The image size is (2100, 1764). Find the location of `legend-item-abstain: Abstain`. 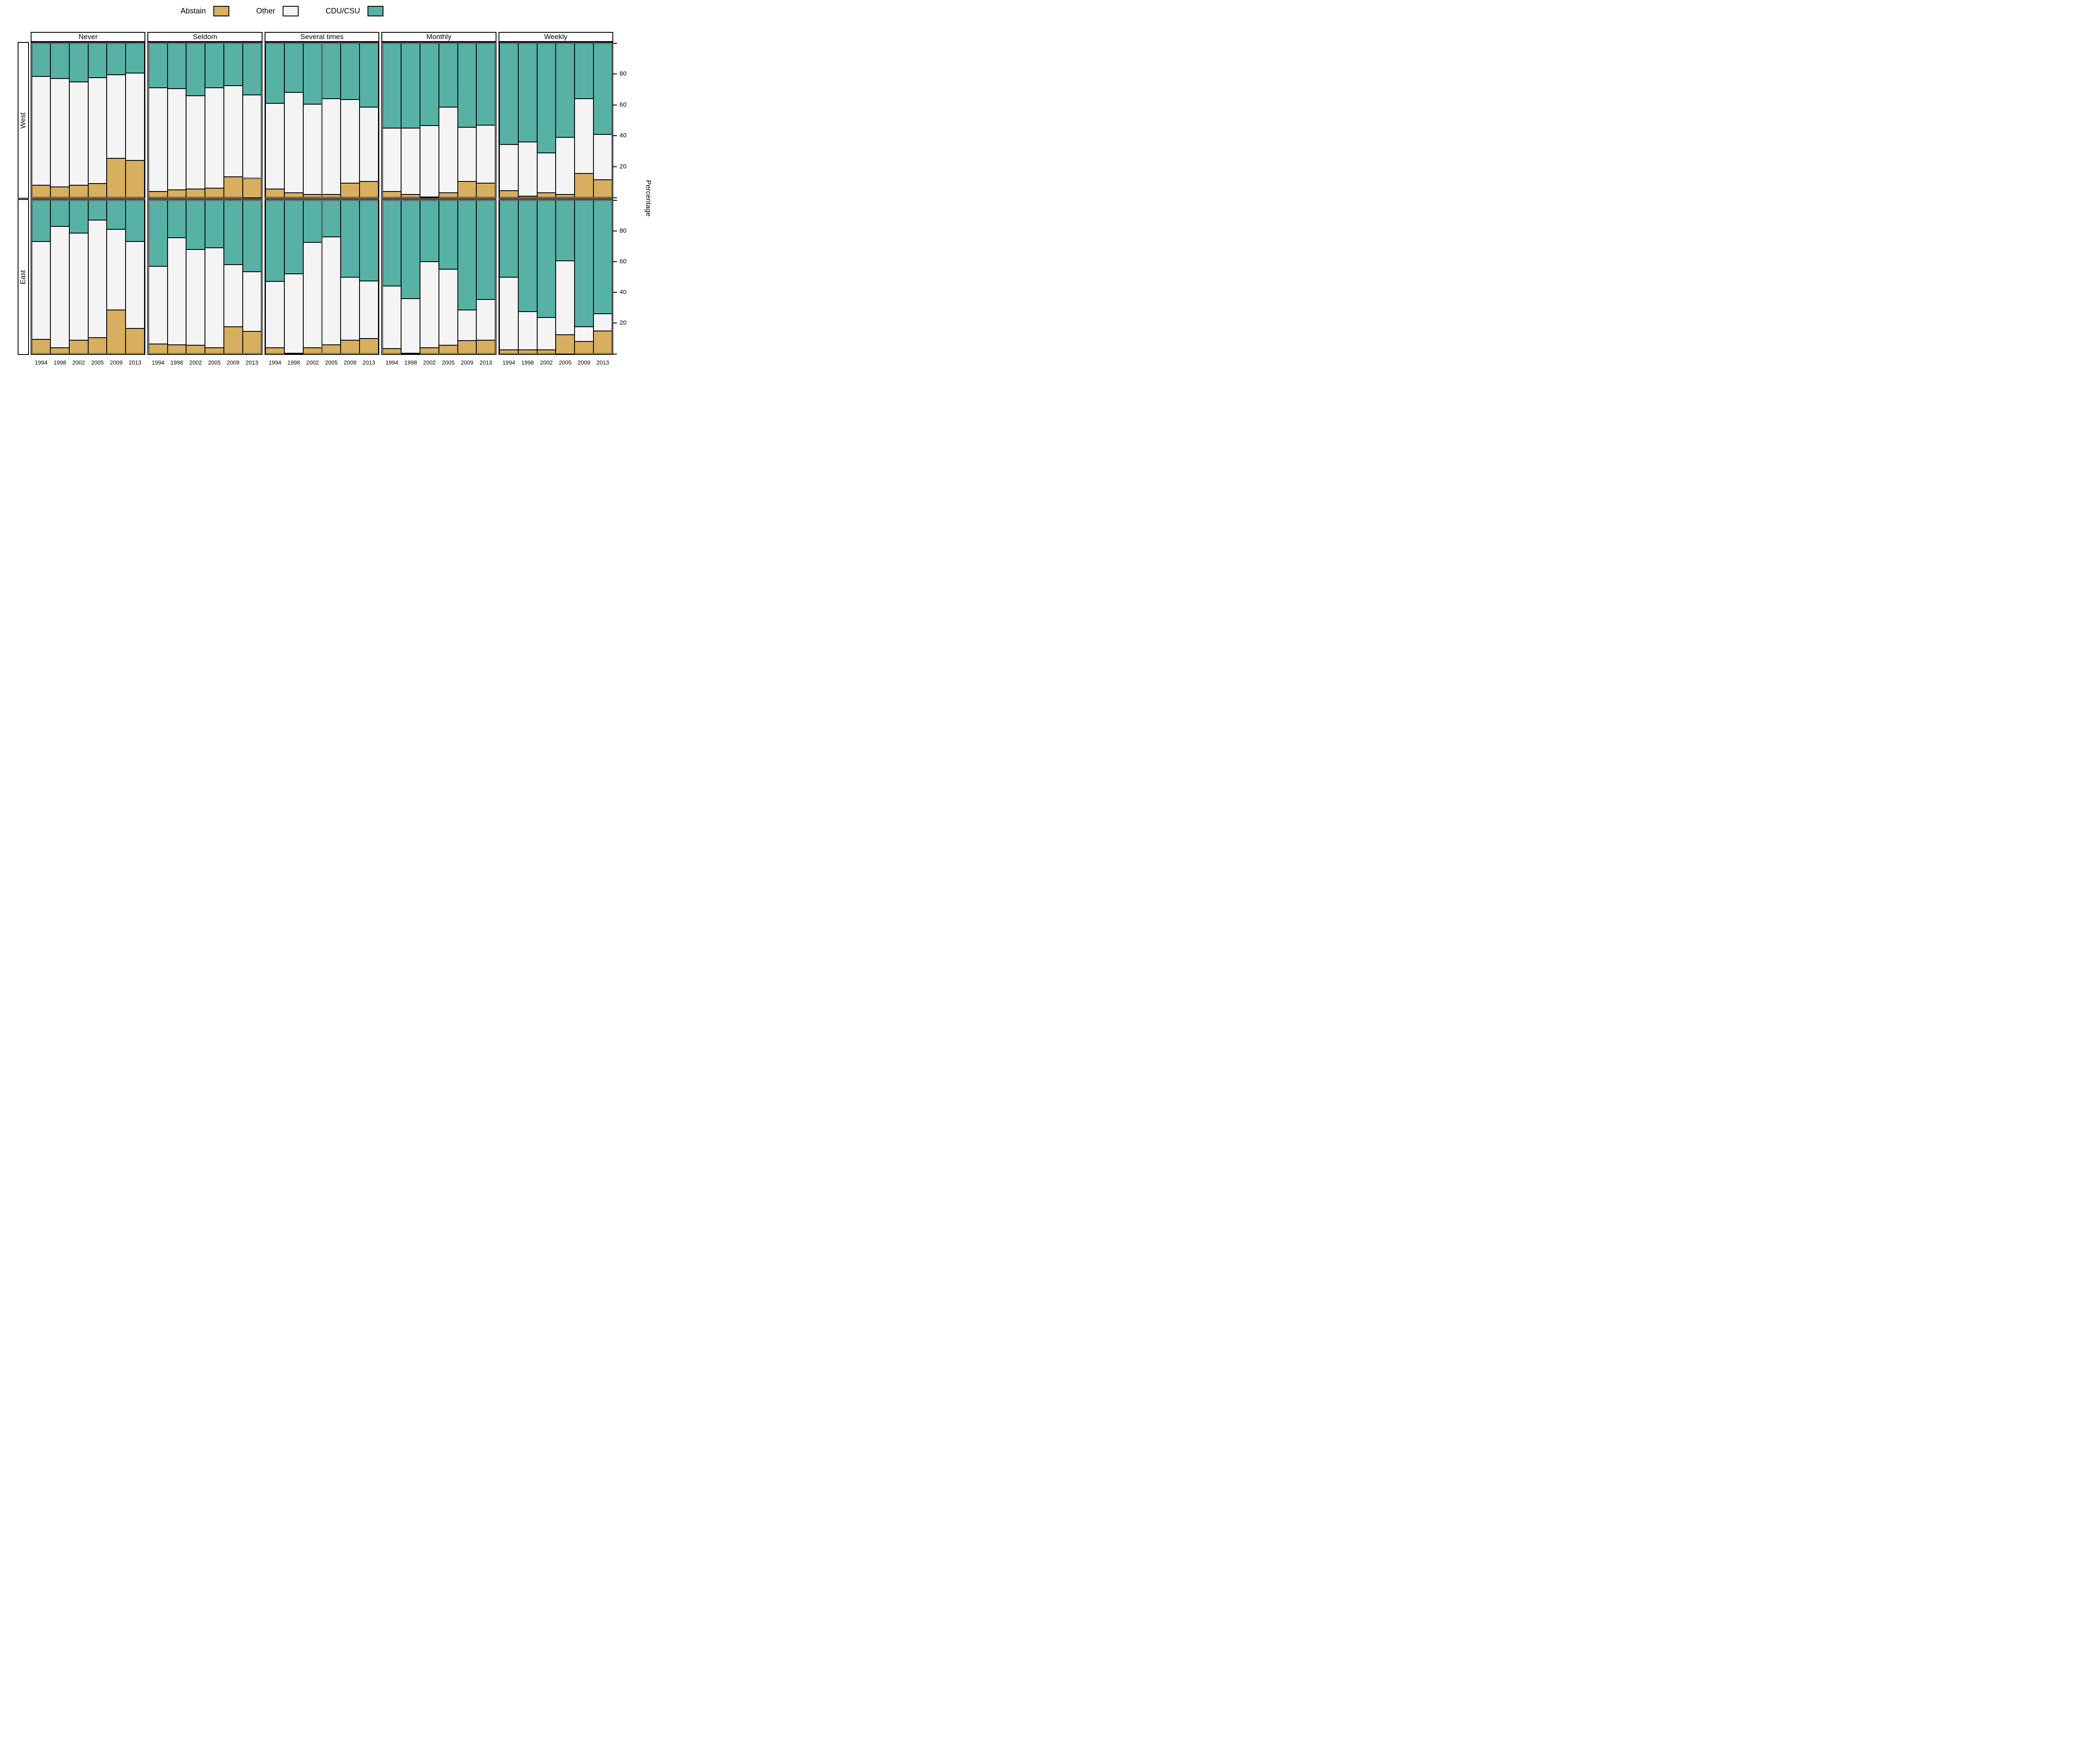

legend-item-abstain: Abstain is located at coordinates (205, 11).